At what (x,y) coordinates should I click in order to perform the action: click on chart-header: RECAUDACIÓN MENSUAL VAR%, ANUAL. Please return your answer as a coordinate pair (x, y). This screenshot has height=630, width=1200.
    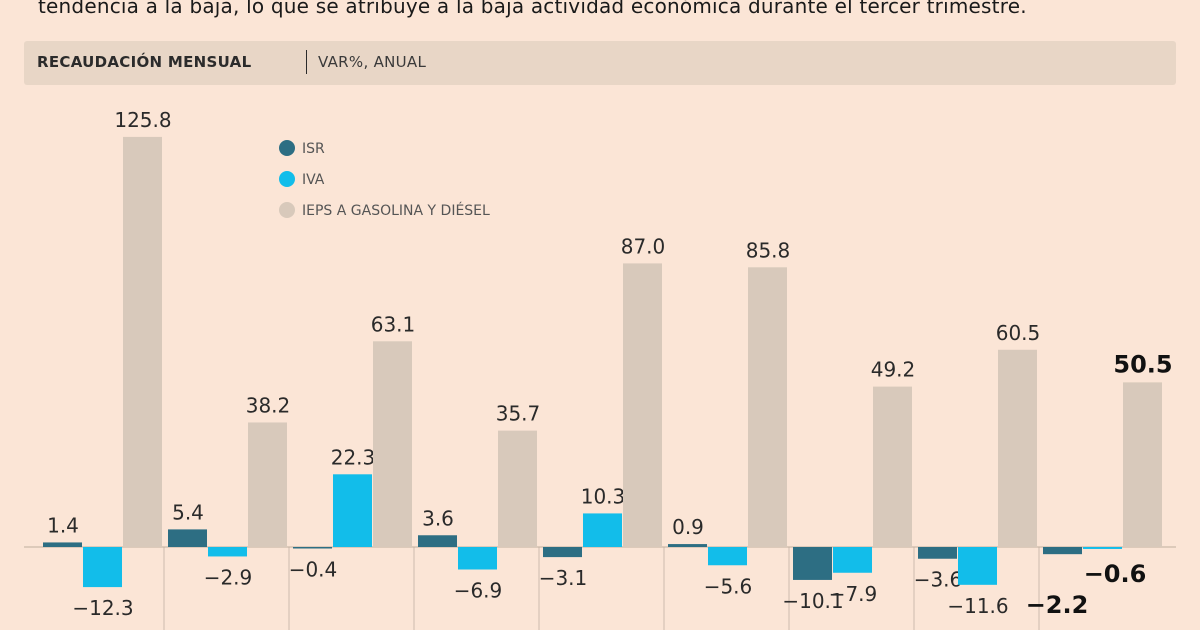
    Looking at the image, I should click on (600, 63).